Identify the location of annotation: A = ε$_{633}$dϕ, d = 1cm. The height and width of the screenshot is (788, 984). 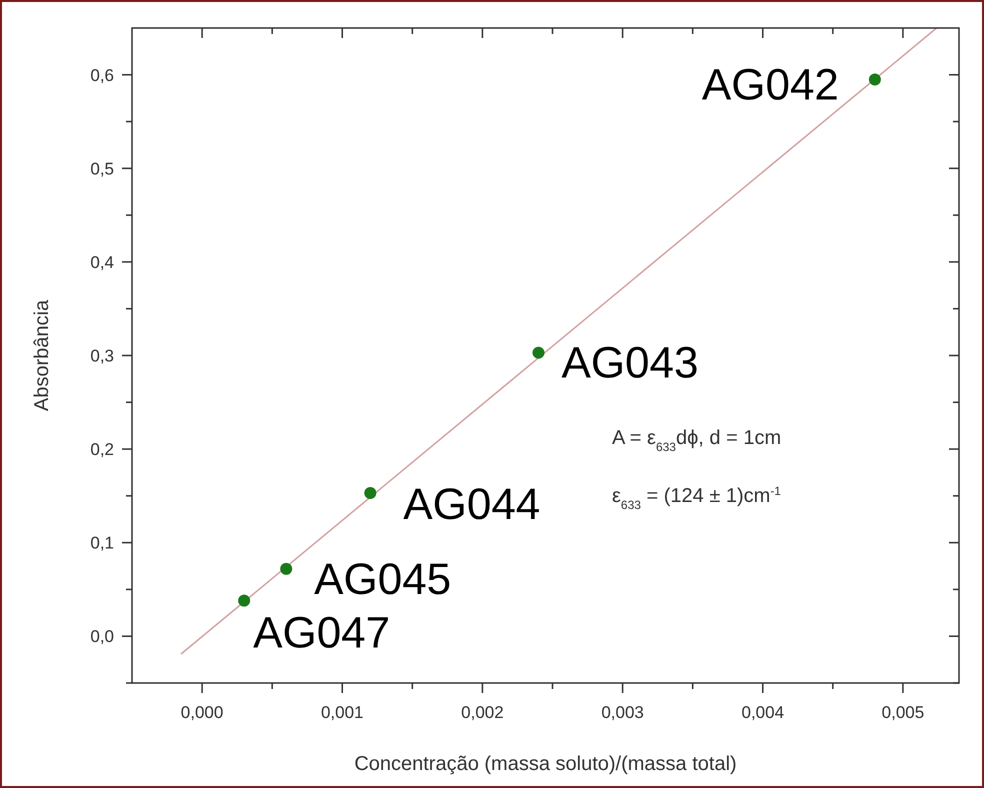
(697, 440).